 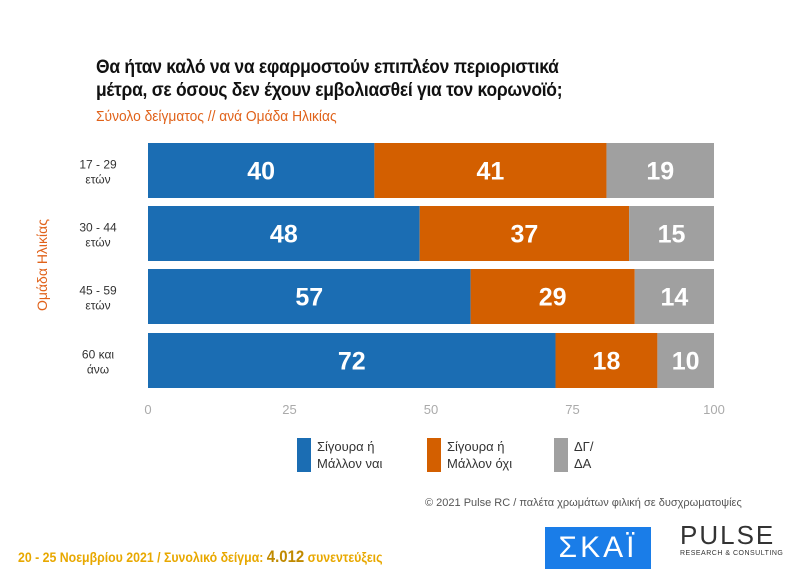 I want to click on category-label: 17 - 29, so click(x=98, y=165).